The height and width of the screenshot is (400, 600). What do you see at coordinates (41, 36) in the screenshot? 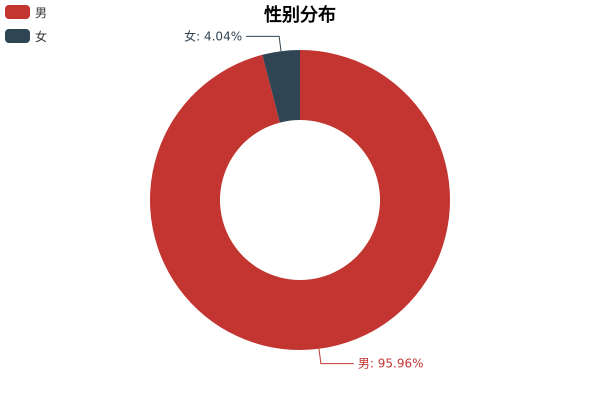
I see `legend-label: 女` at bounding box center [41, 36].